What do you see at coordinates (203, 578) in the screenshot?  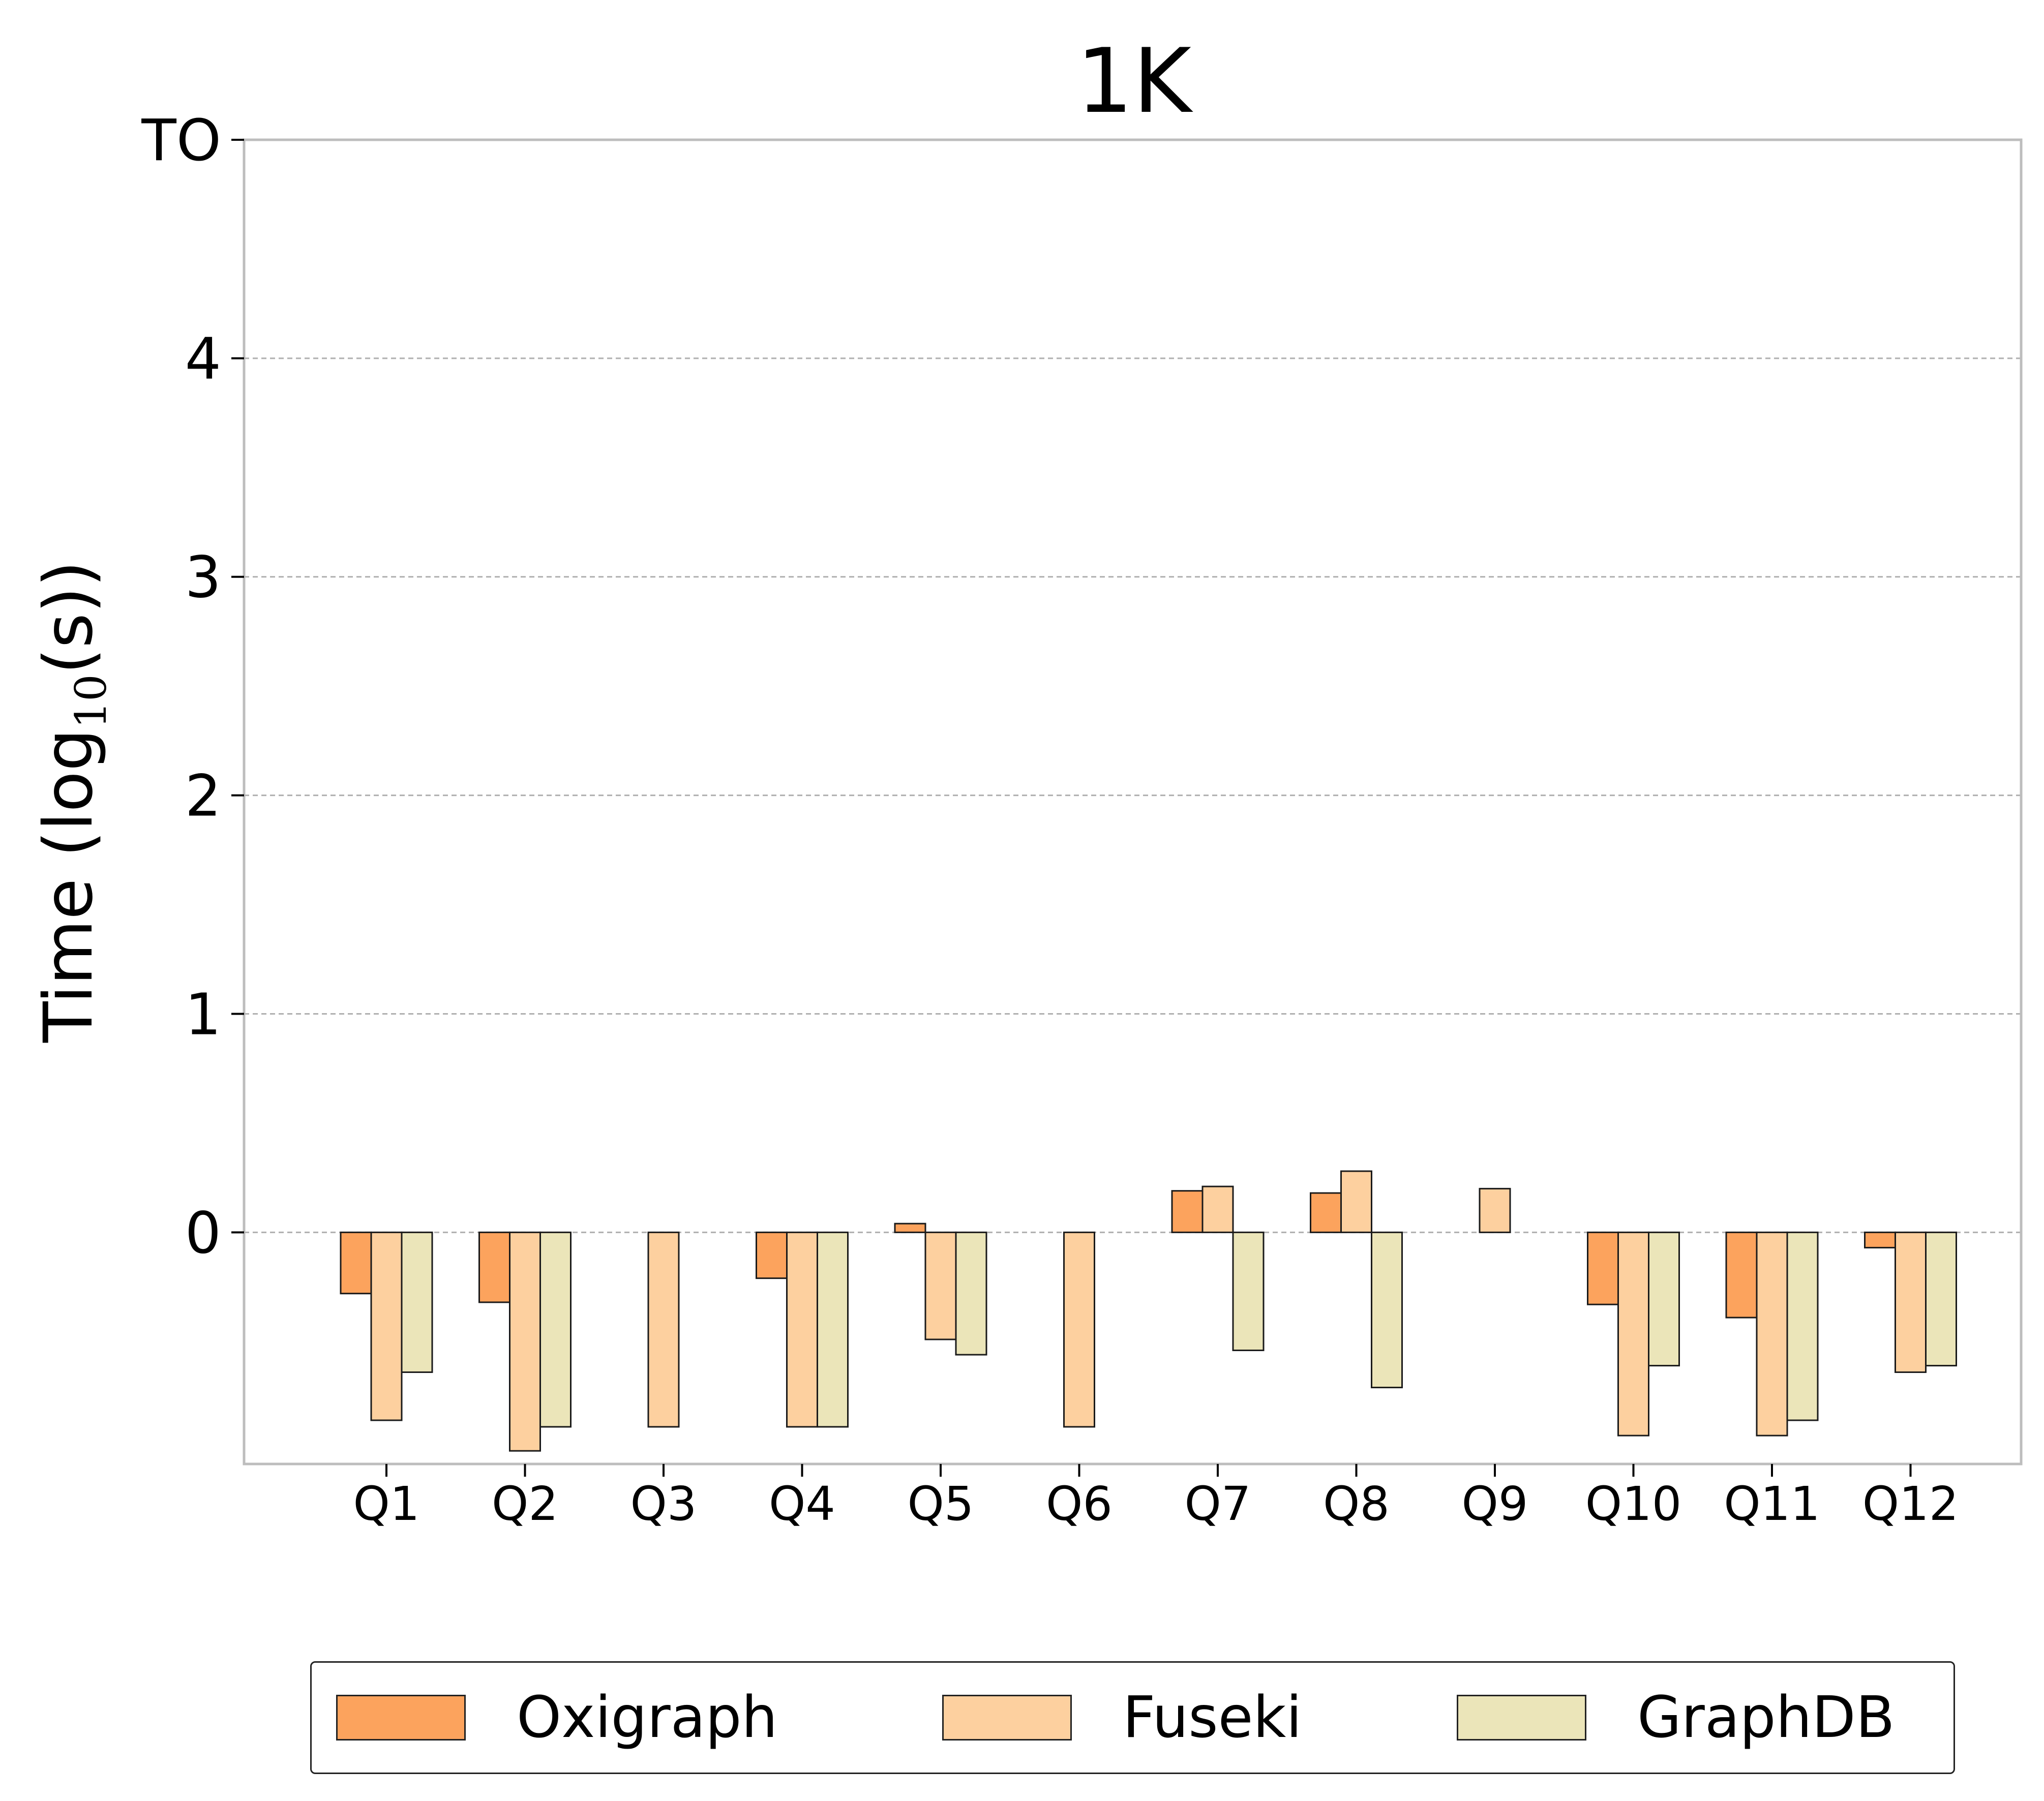 I see `y-tick-label-3: 3` at bounding box center [203, 578].